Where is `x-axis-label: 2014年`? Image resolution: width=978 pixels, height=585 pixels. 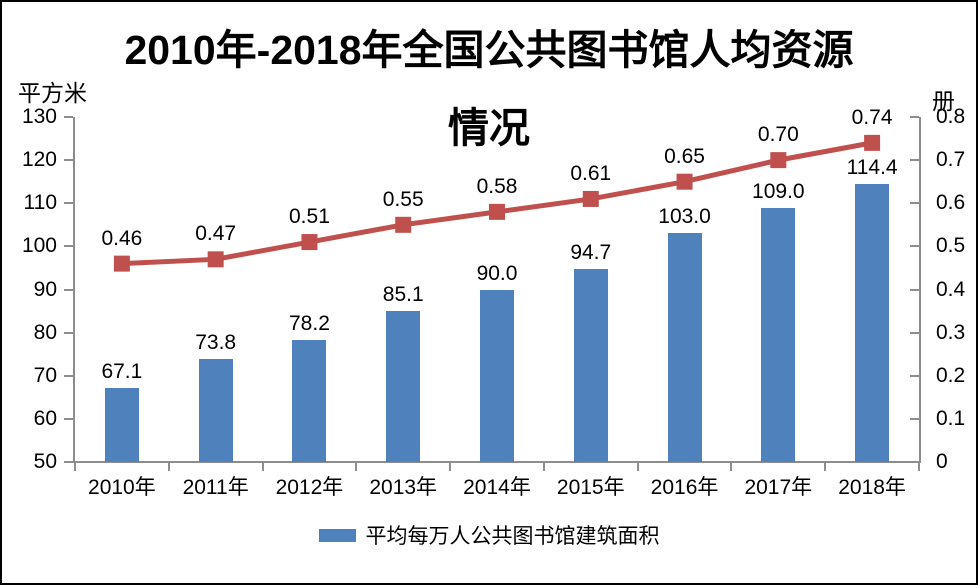 x-axis-label: 2014年 is located at coordinates (497, 487).